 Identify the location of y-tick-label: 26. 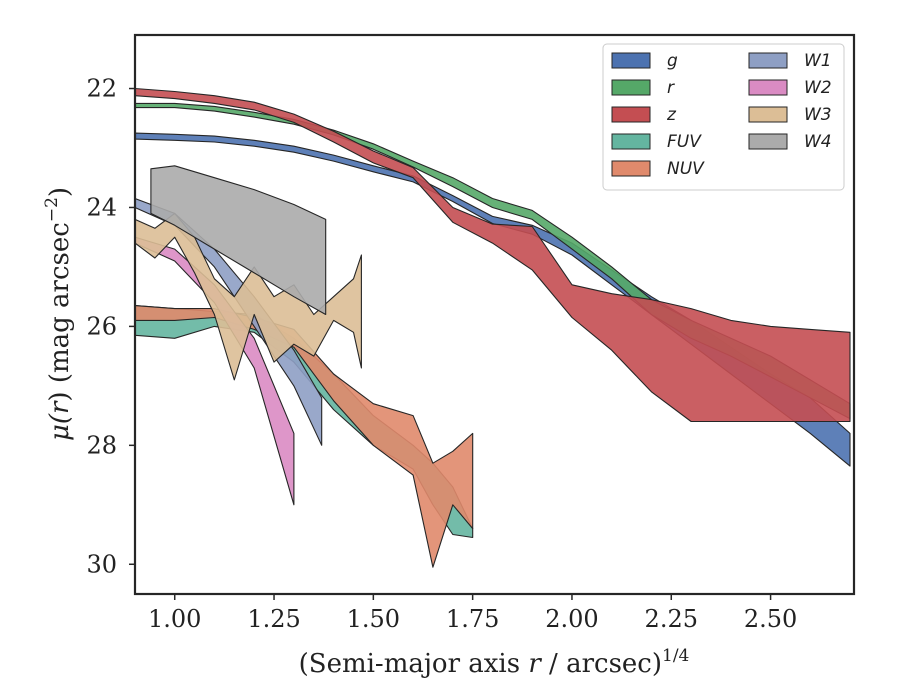
(101, 326).